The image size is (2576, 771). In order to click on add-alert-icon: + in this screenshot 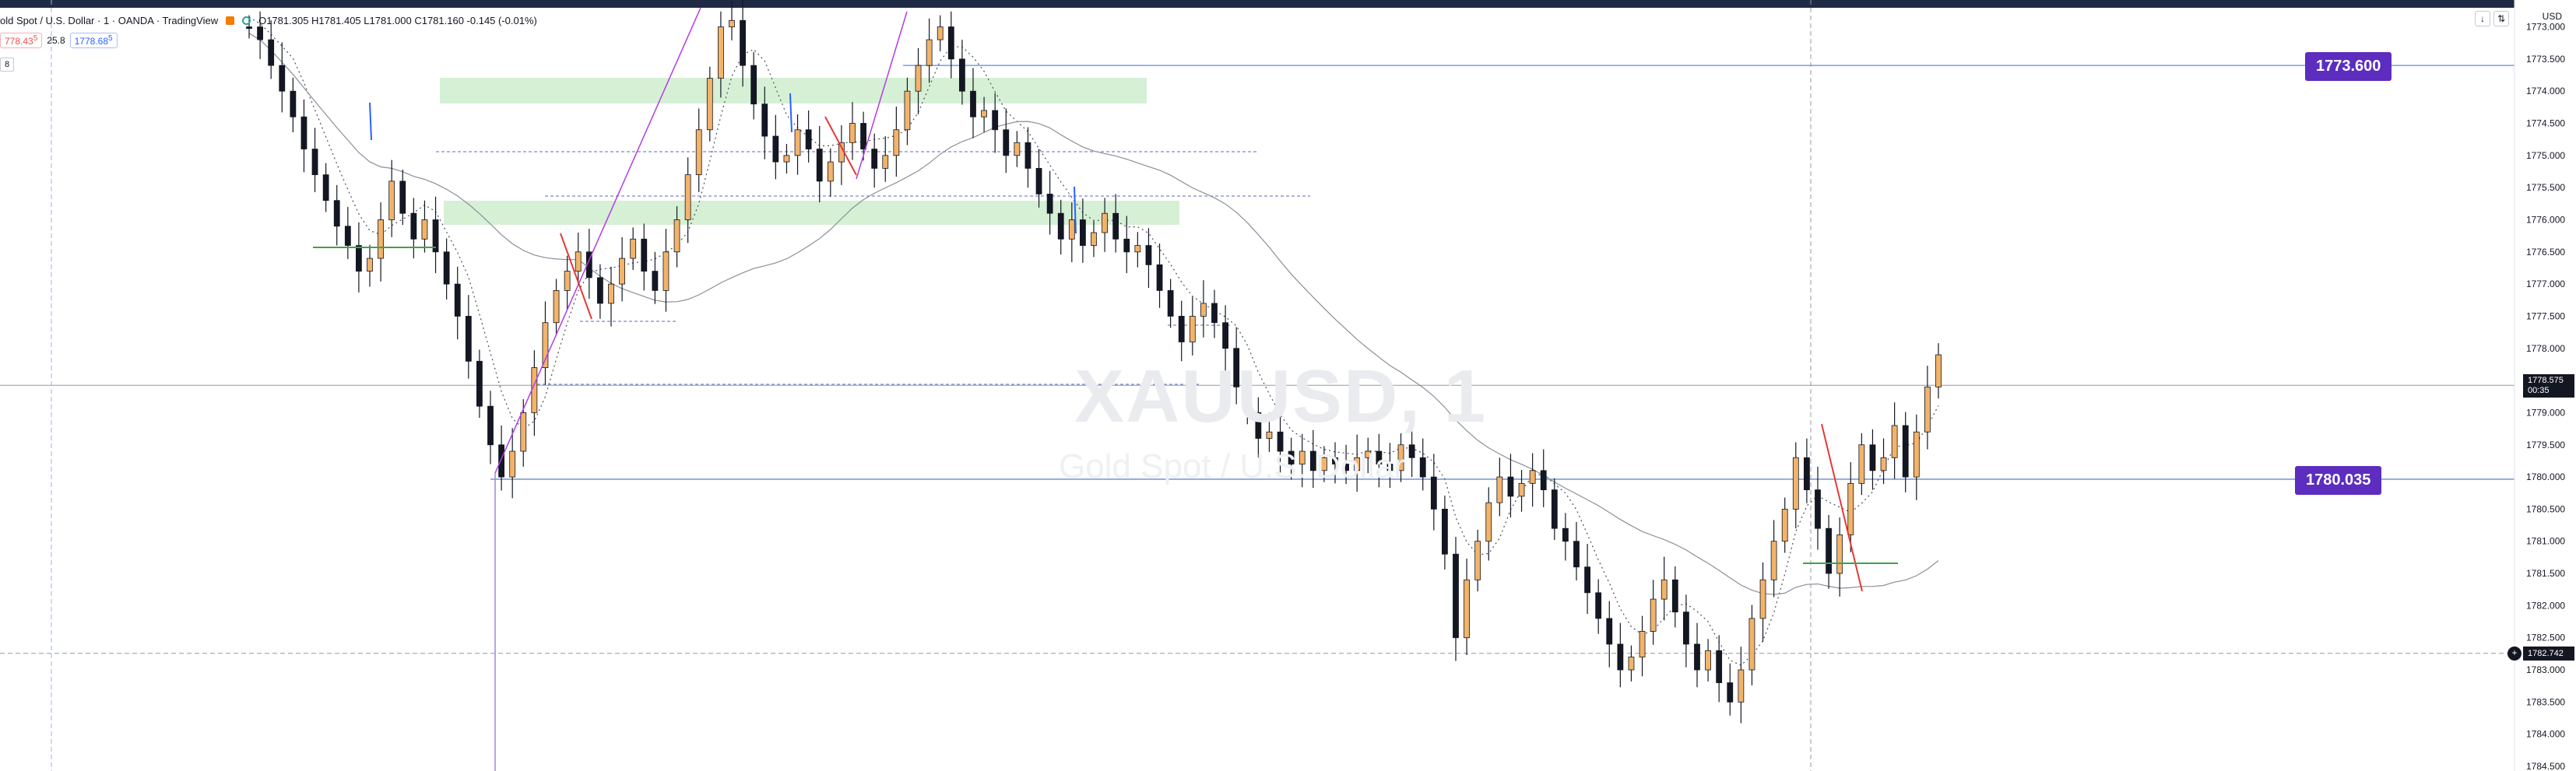, I will do `click(2514, 653)`.